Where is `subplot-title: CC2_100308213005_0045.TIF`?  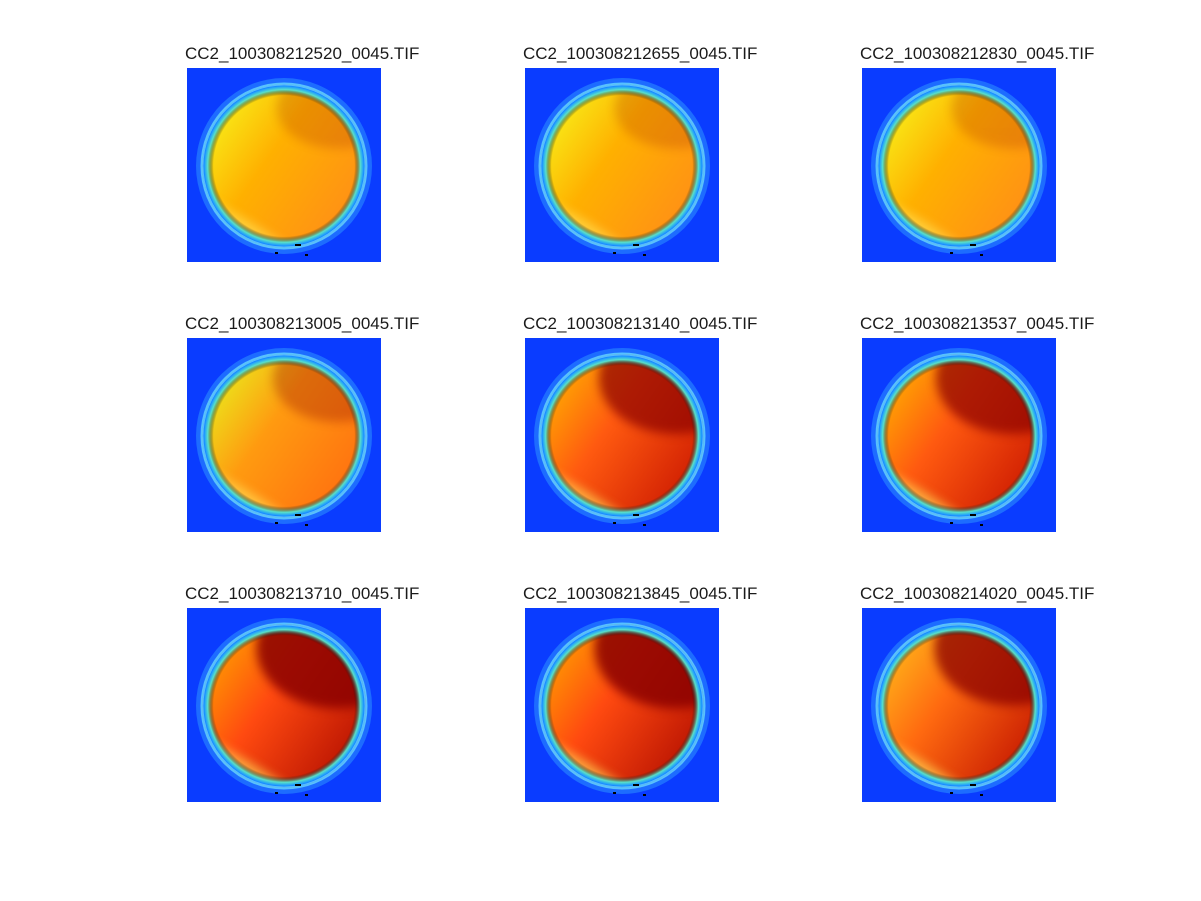
subplot-title: CC2_100308213005_0045.TIF is located at coordinates (302, 323).